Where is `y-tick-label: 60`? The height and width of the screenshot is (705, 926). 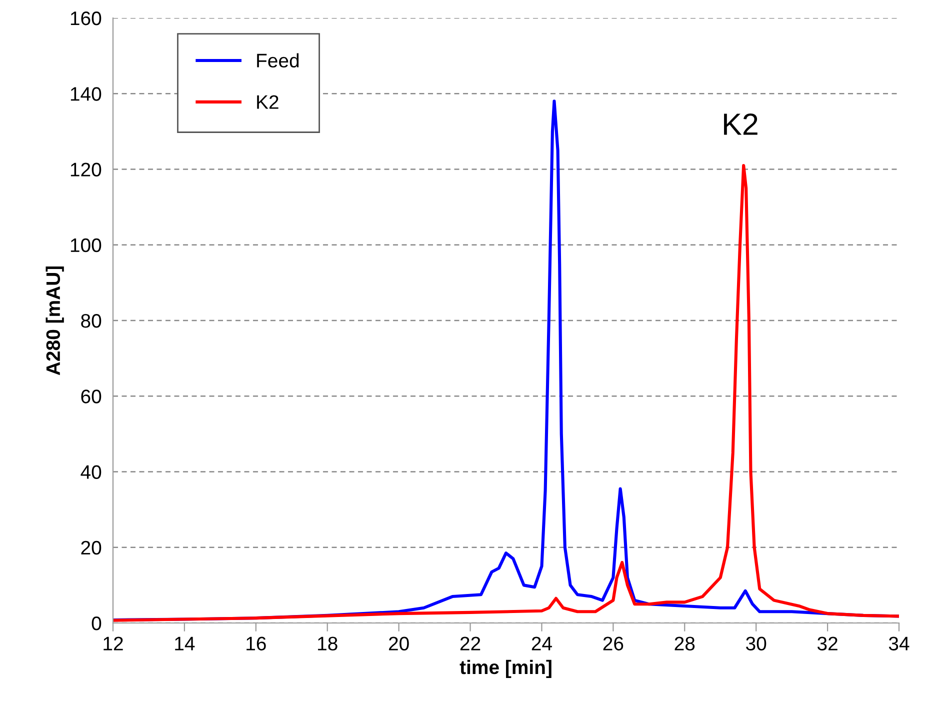 y-tick-label: 60 is located at coordinates (91, 397).